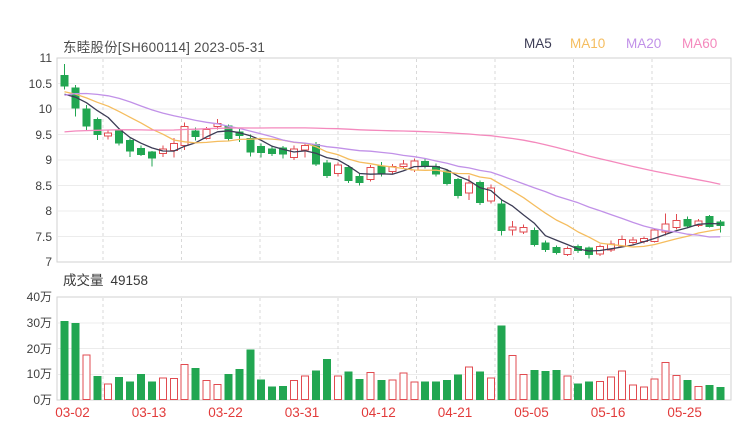 The image size is (740, 440). I want to click on date-tick: 03-31, so click(302, 412).